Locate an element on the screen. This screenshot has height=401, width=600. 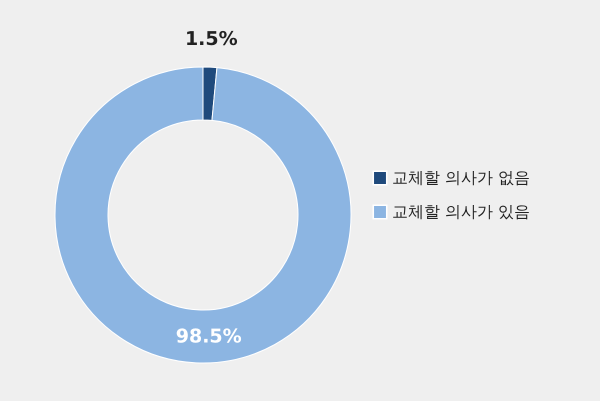
legend-label: 교체할 의사가 없음 is located at coordinates (461, 177).